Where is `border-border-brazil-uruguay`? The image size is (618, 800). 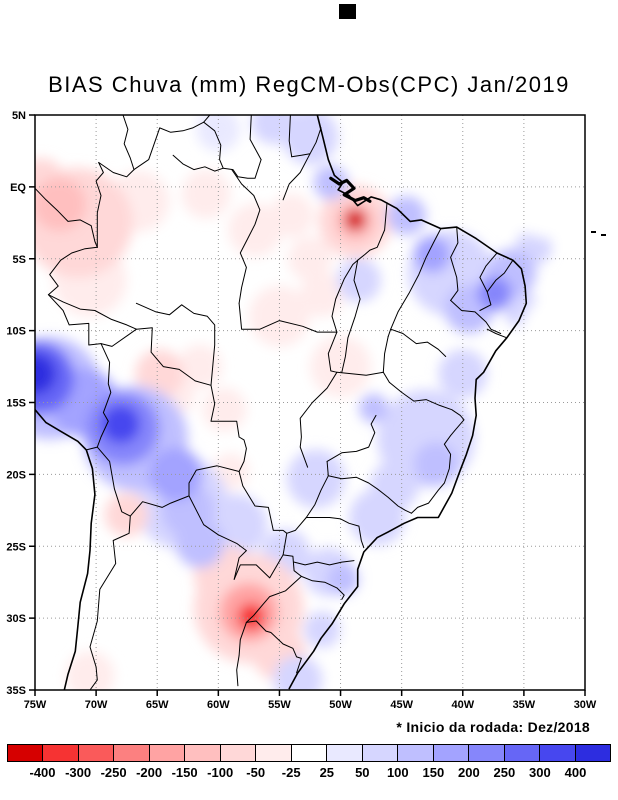
border-border-brazil-uruguay is located at coordinates (273, 647).